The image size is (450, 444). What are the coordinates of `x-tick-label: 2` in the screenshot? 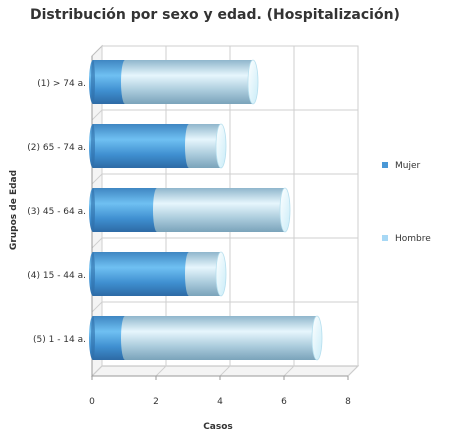 It's located at (156, 402).